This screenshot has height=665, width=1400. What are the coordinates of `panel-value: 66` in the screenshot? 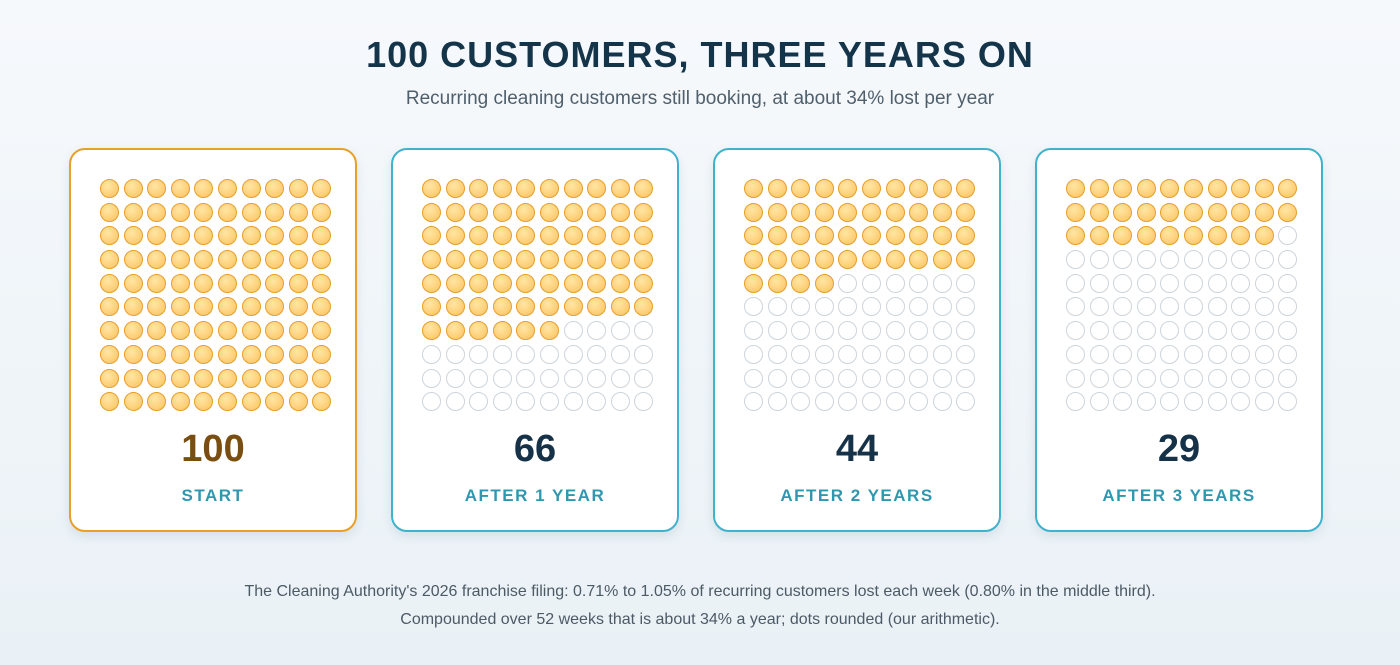 It's located at (535, 449).